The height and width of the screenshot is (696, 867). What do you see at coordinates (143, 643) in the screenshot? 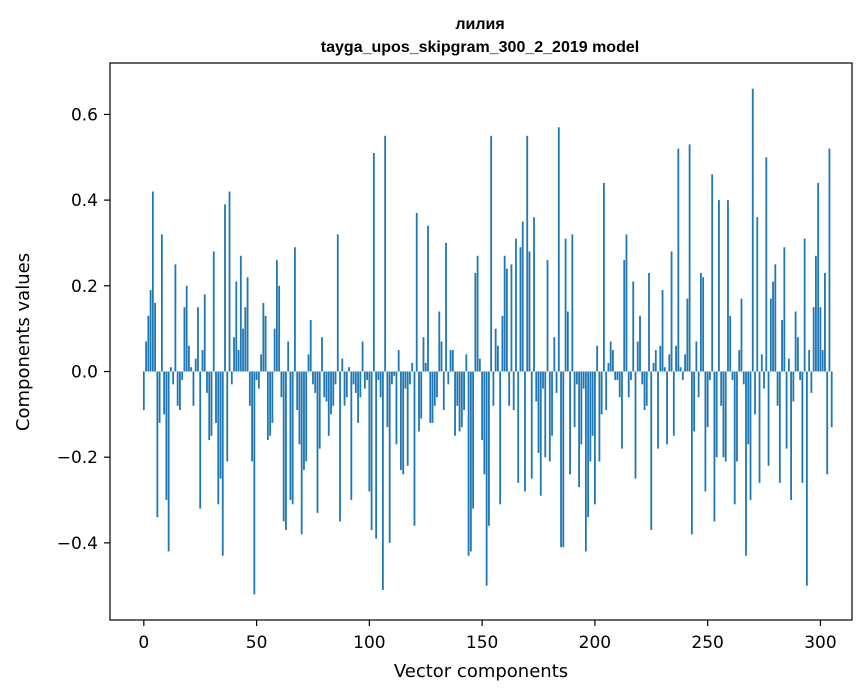
I see `x-tick-label: 0` at bounding box center [143, 643].